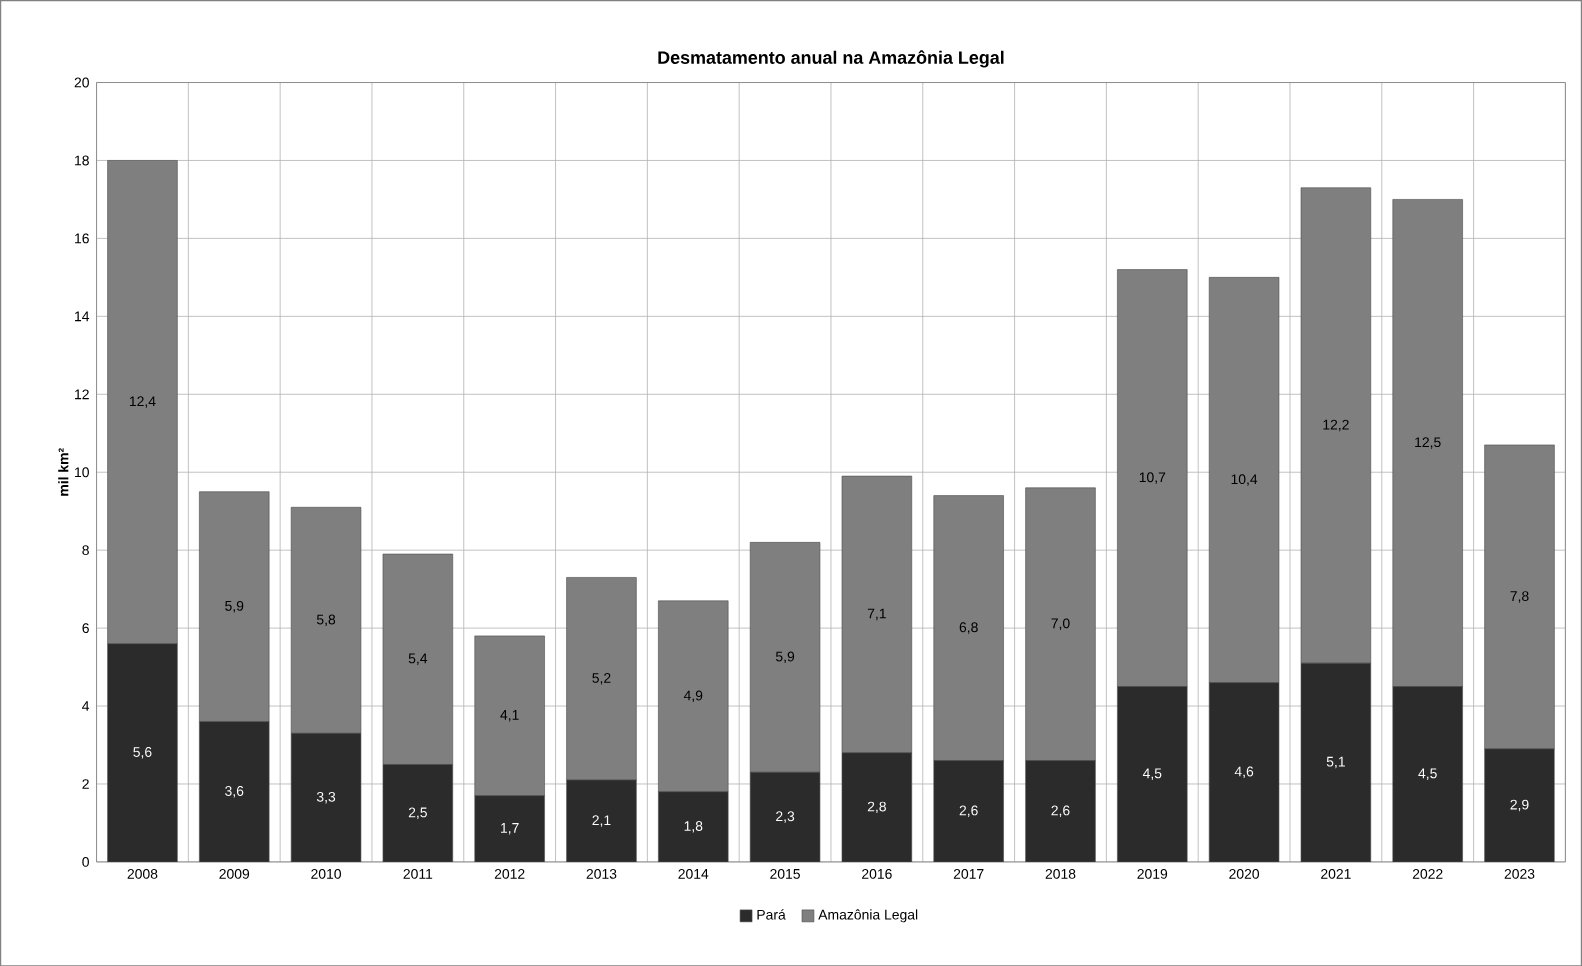 This screenshot has height=966, width=1582. Describe the element at coordinates (831, 59) in the screenshot. I see `chart-title: Desmatamento anual na Amazônia Legal` at that location.